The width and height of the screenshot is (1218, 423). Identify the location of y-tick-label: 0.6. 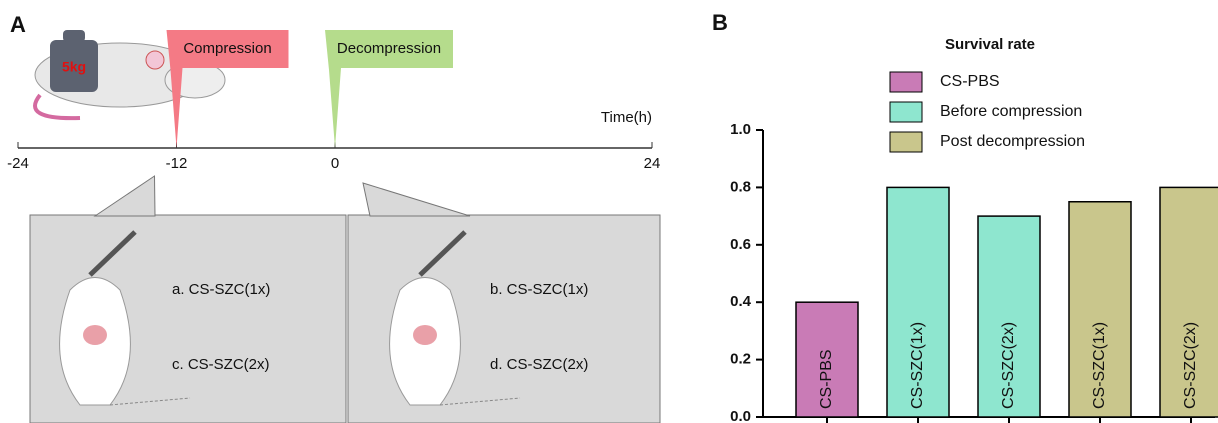
(740, 244).